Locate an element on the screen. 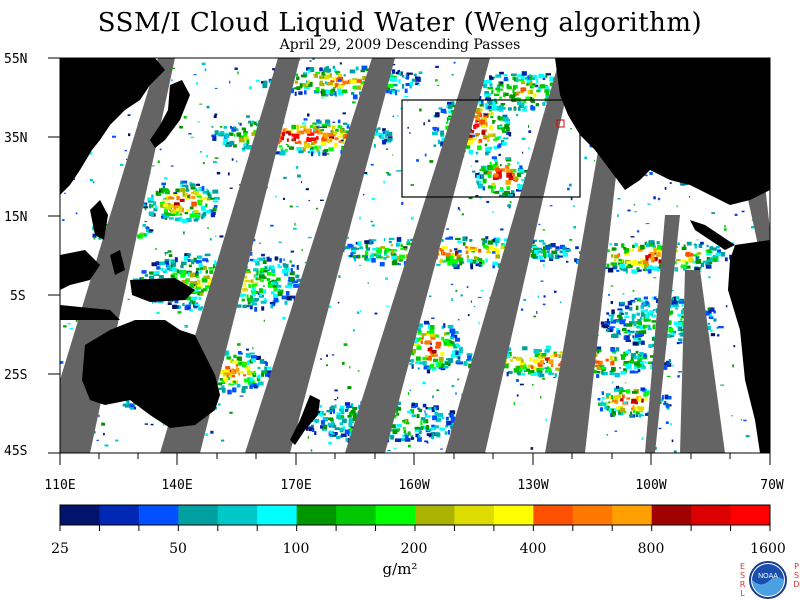  colorbar-label: 200 is located at coordinates (414, 549).